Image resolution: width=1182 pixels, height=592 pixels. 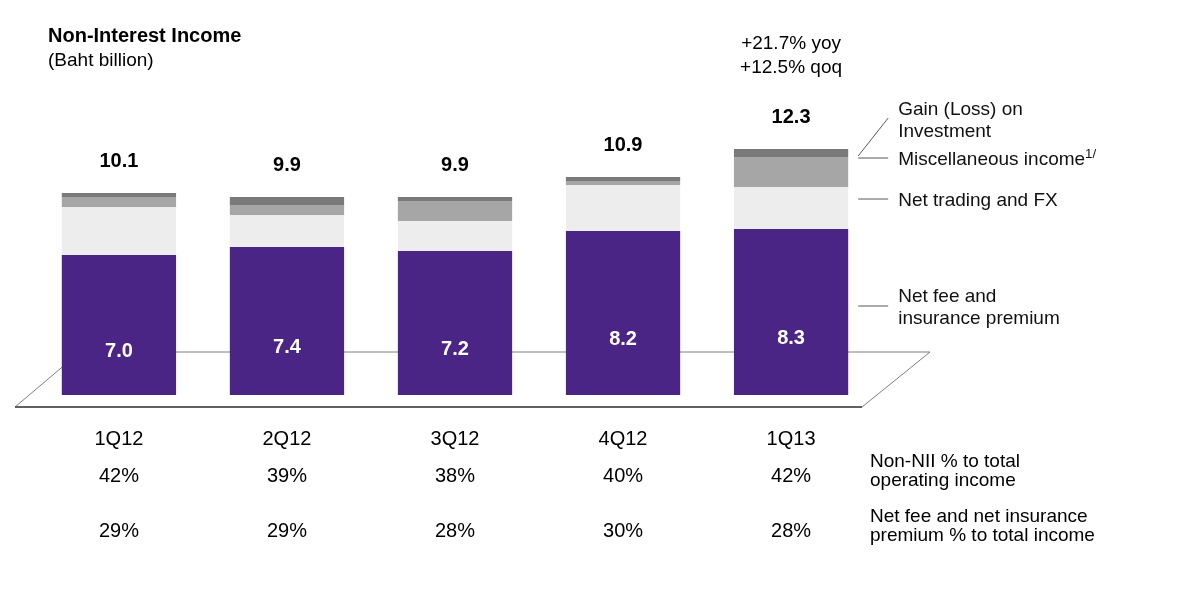 I want to click on chart-subtitle: (Baht billion), so click(x=101, y=59).